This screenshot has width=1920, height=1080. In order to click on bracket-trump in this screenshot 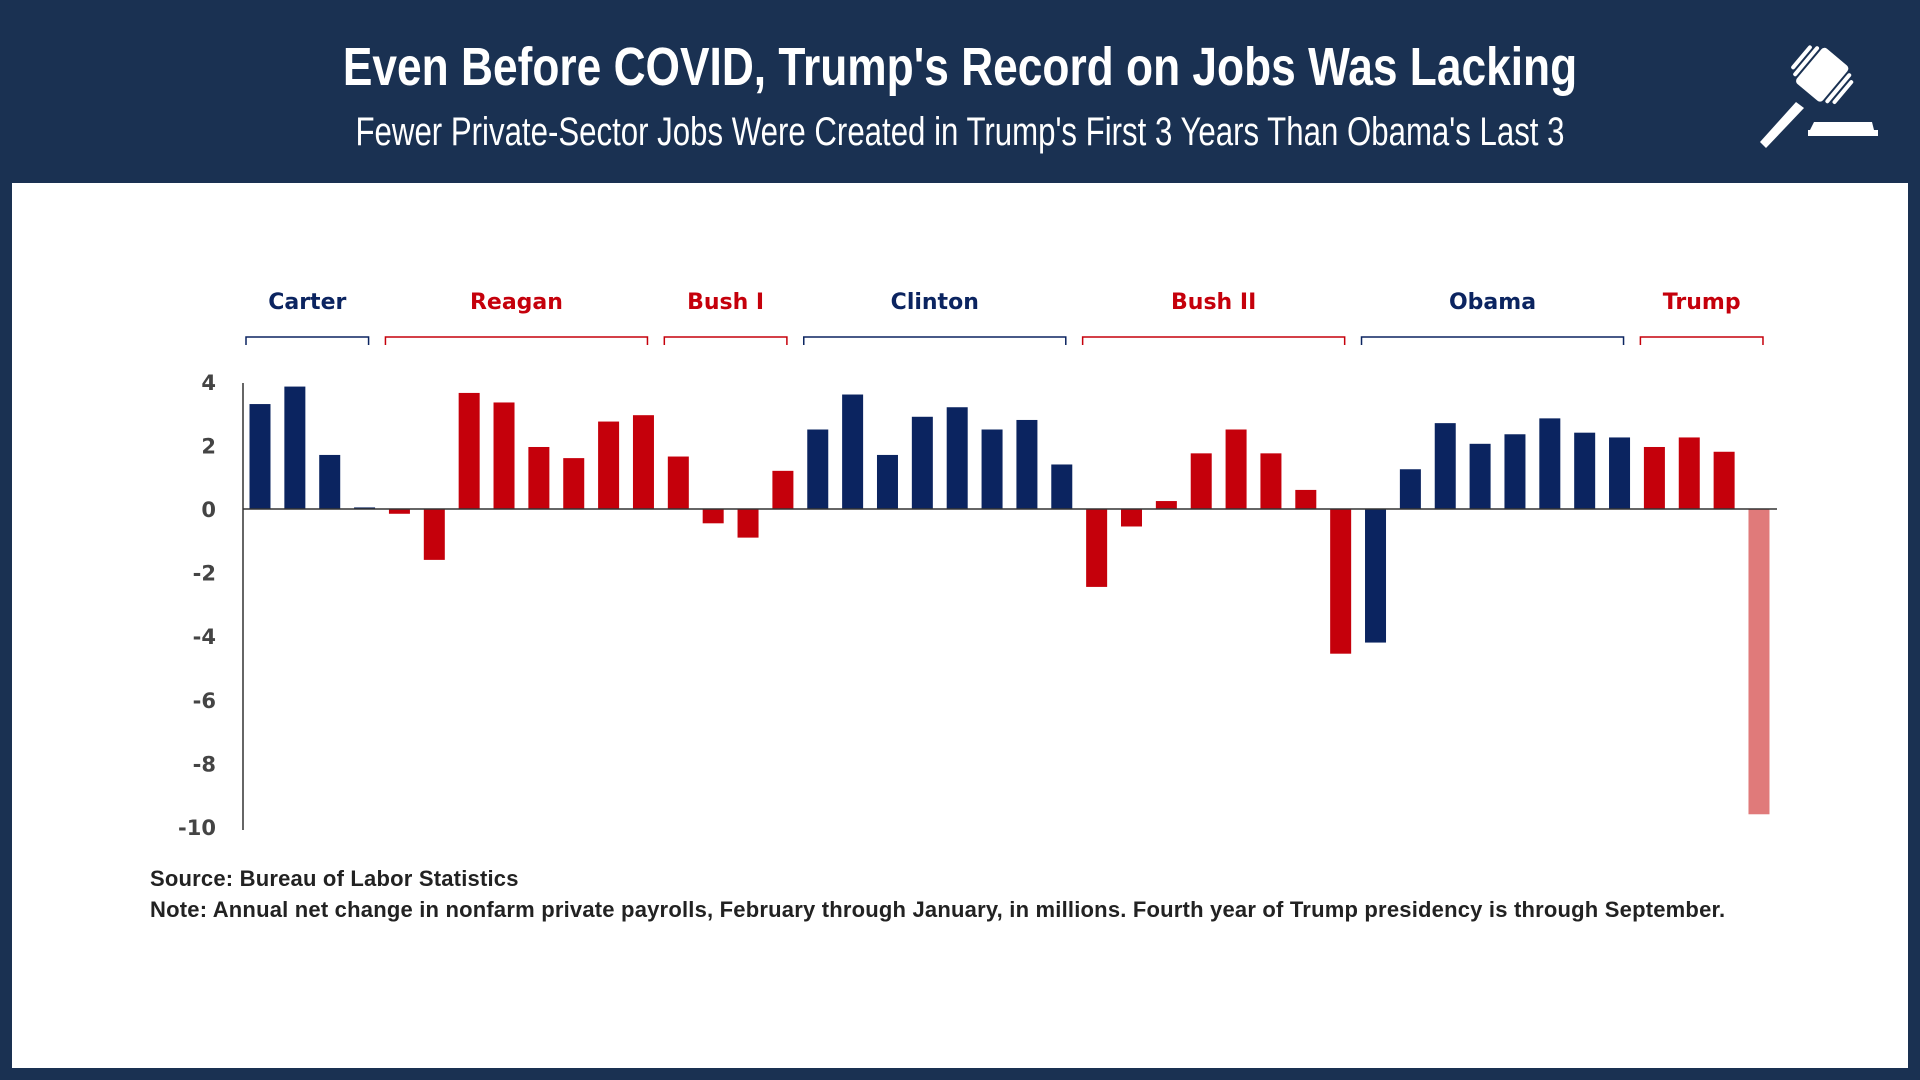, I will do `click(1701, 340)`.